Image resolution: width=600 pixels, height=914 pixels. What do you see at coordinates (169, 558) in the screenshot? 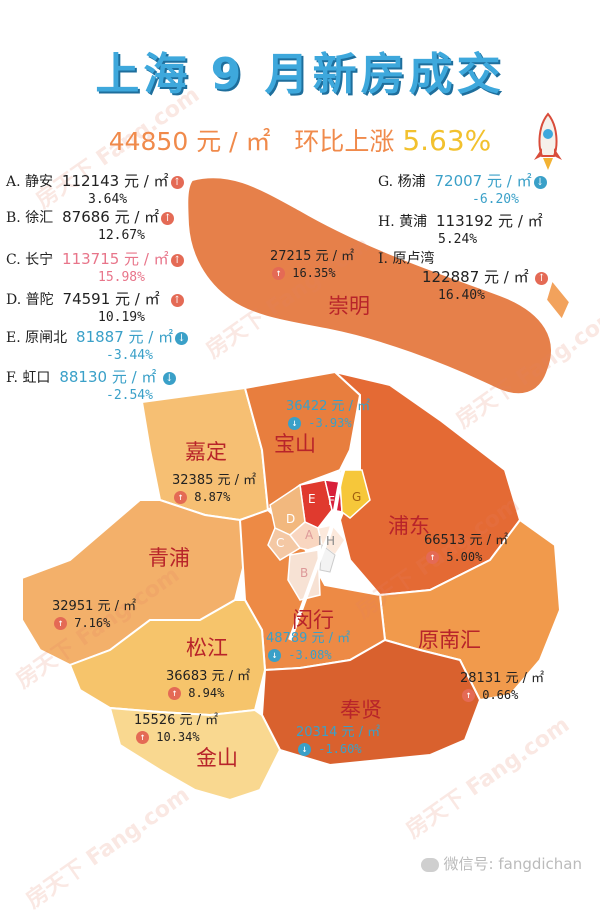
I see `region-name-qingpu: 青浦` at bounding box center [169, 558].